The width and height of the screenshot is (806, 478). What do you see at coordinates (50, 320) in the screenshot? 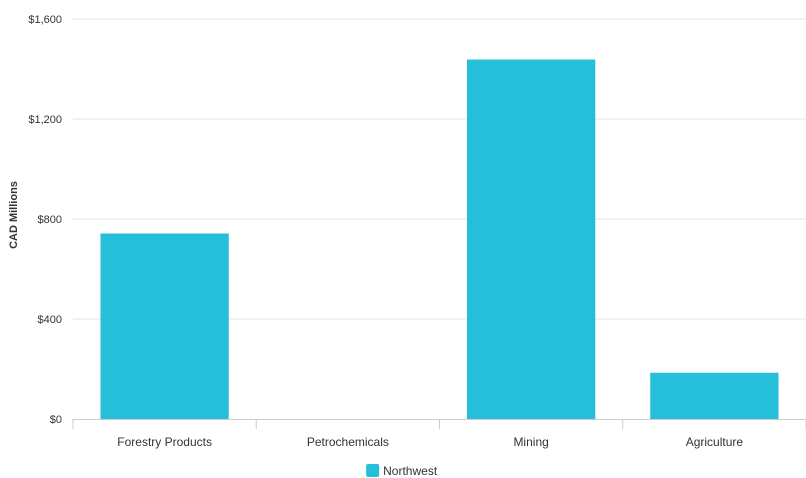
I see `y-tick-label: $400` at bounding box center [50, 320].